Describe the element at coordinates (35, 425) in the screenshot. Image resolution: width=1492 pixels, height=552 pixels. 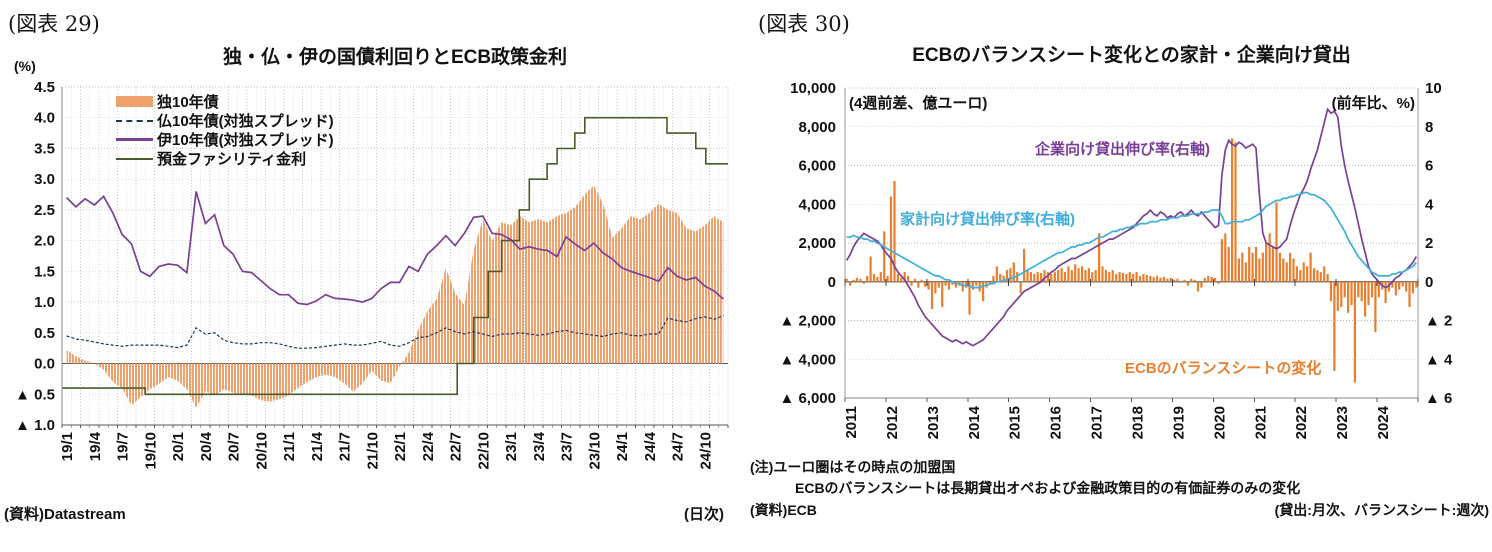
I see `svg-text: ▲ 1.0` at that location.